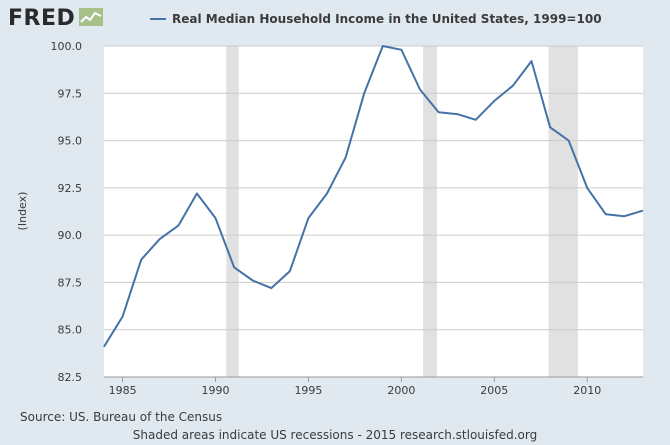  I want to click on x-tick-label: 2000, so click(401, 390).